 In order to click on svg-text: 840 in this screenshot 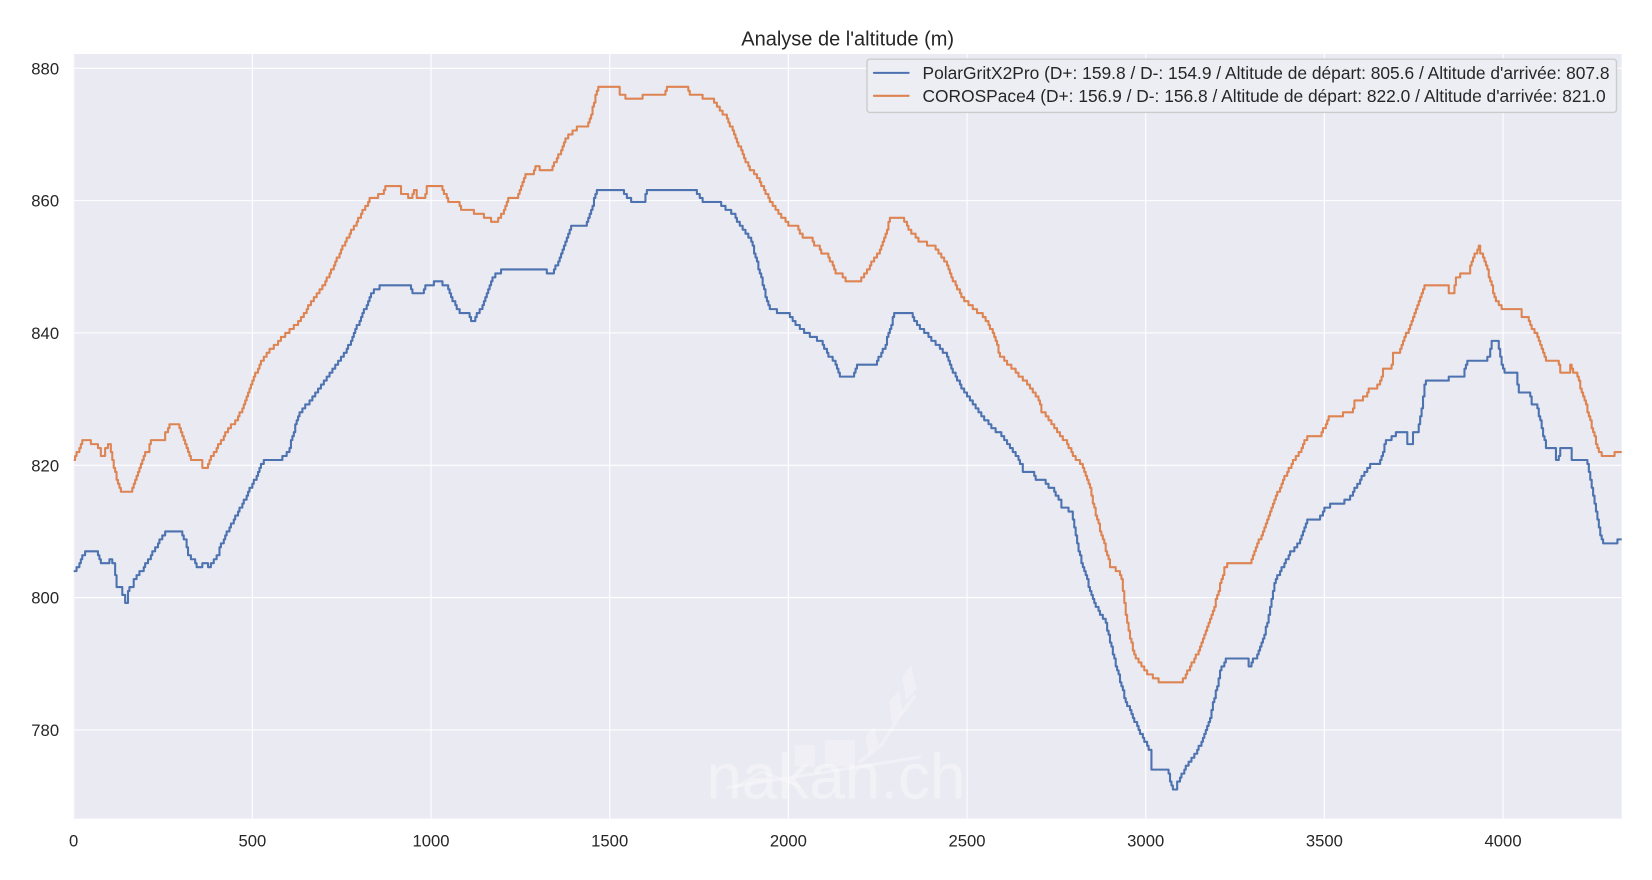, I will do `click(45, 333)`.